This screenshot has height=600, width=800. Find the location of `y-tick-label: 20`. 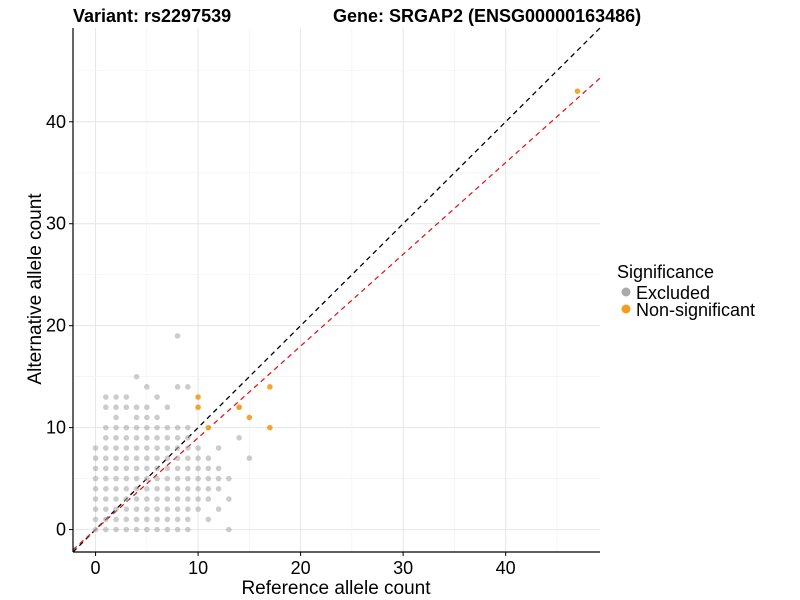

y-tick-label: 20 is located at coordinates (56, 326).